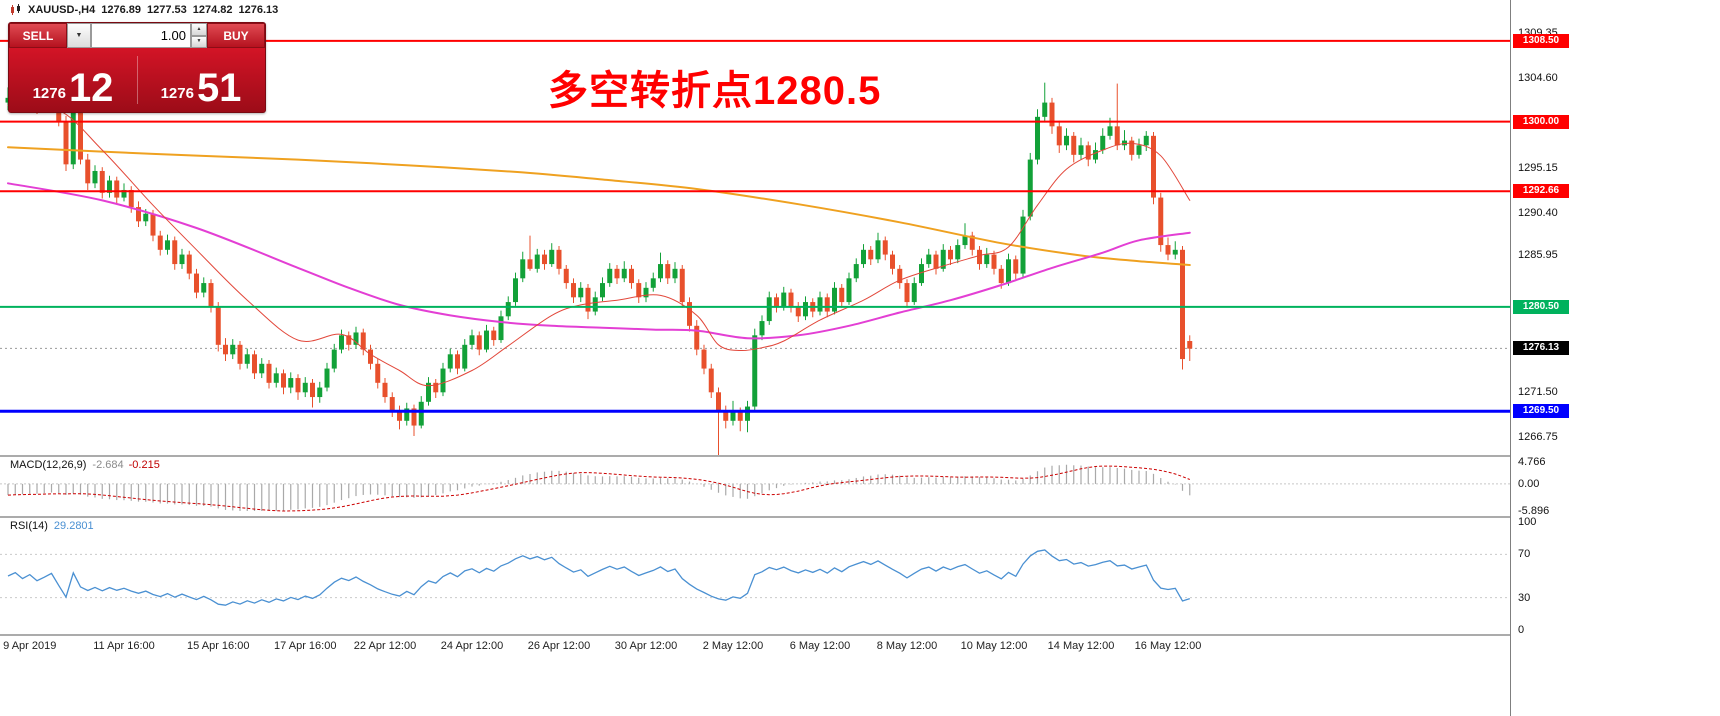 The image size is (1720, 716). What do you see at coordinates (144, 465) in the screenshot?
I see `macd-signal-value: -0.215` at bounding box center [144, 465].